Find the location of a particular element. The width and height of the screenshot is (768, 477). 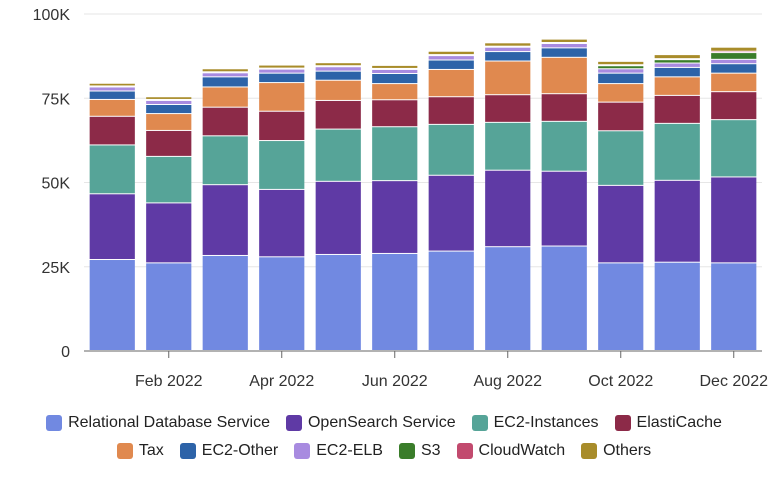

legend-label: EC2-ELB is located at coordinates (349, 450).